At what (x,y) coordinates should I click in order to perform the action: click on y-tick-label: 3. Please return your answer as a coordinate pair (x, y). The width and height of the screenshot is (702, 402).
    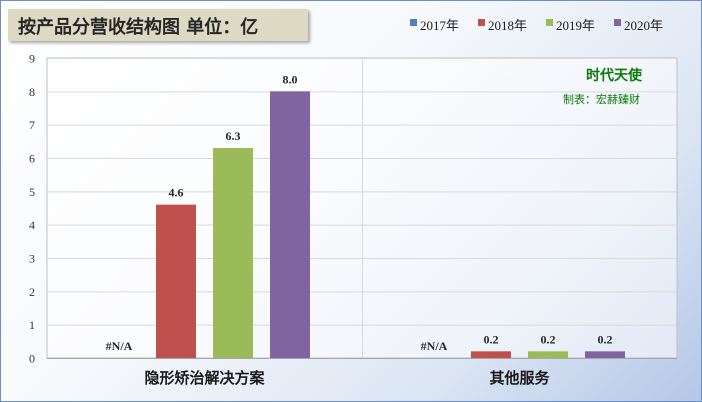
    Looking at the image, I should click on (32, 259).